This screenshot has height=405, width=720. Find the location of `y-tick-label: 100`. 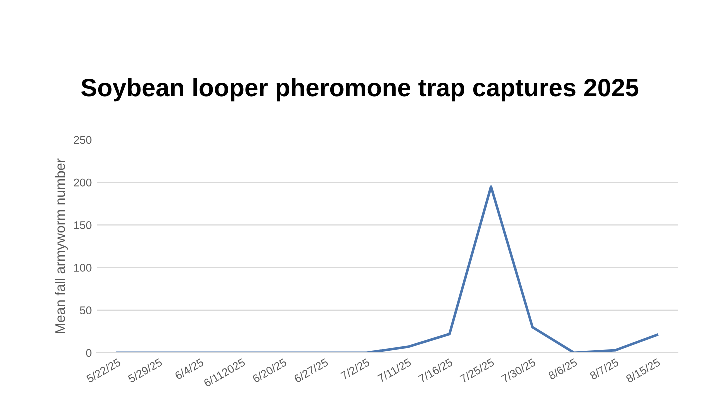

y-tick-label: 100 is located at coordinates (83, 268).